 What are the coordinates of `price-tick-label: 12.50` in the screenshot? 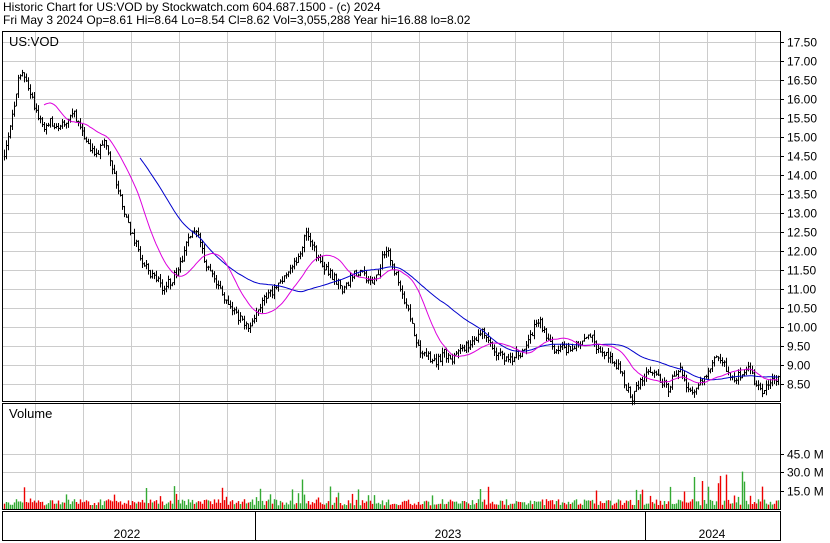 It's located at (802, 233).